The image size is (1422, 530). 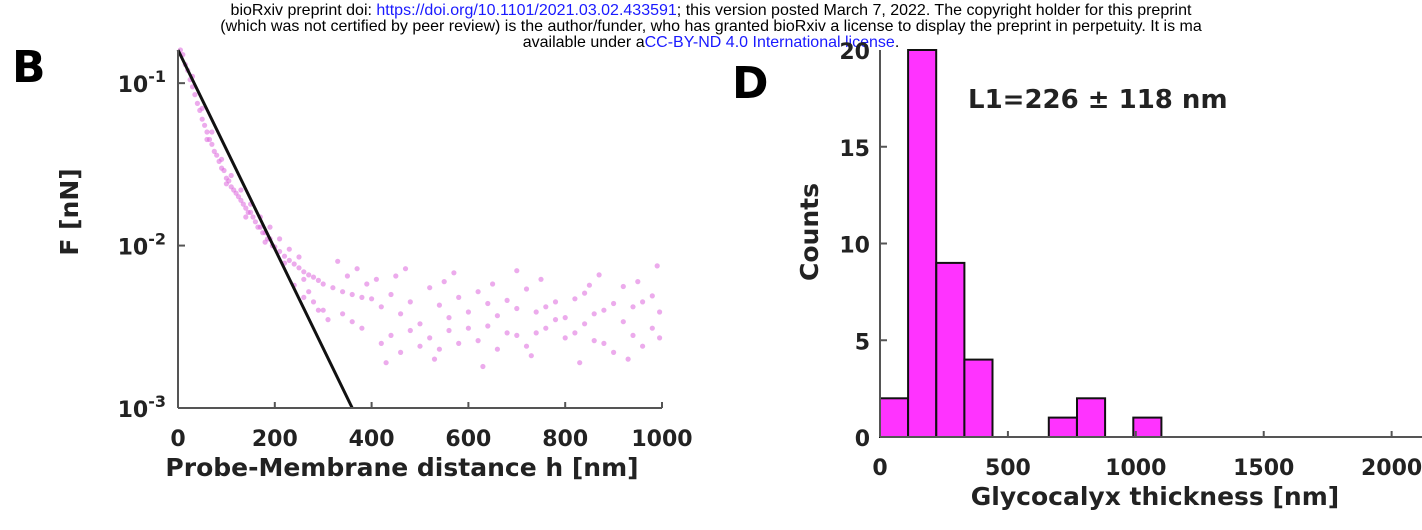 I want to click on y-tick-label-d-partial: 20, so click(x=854, y=52).